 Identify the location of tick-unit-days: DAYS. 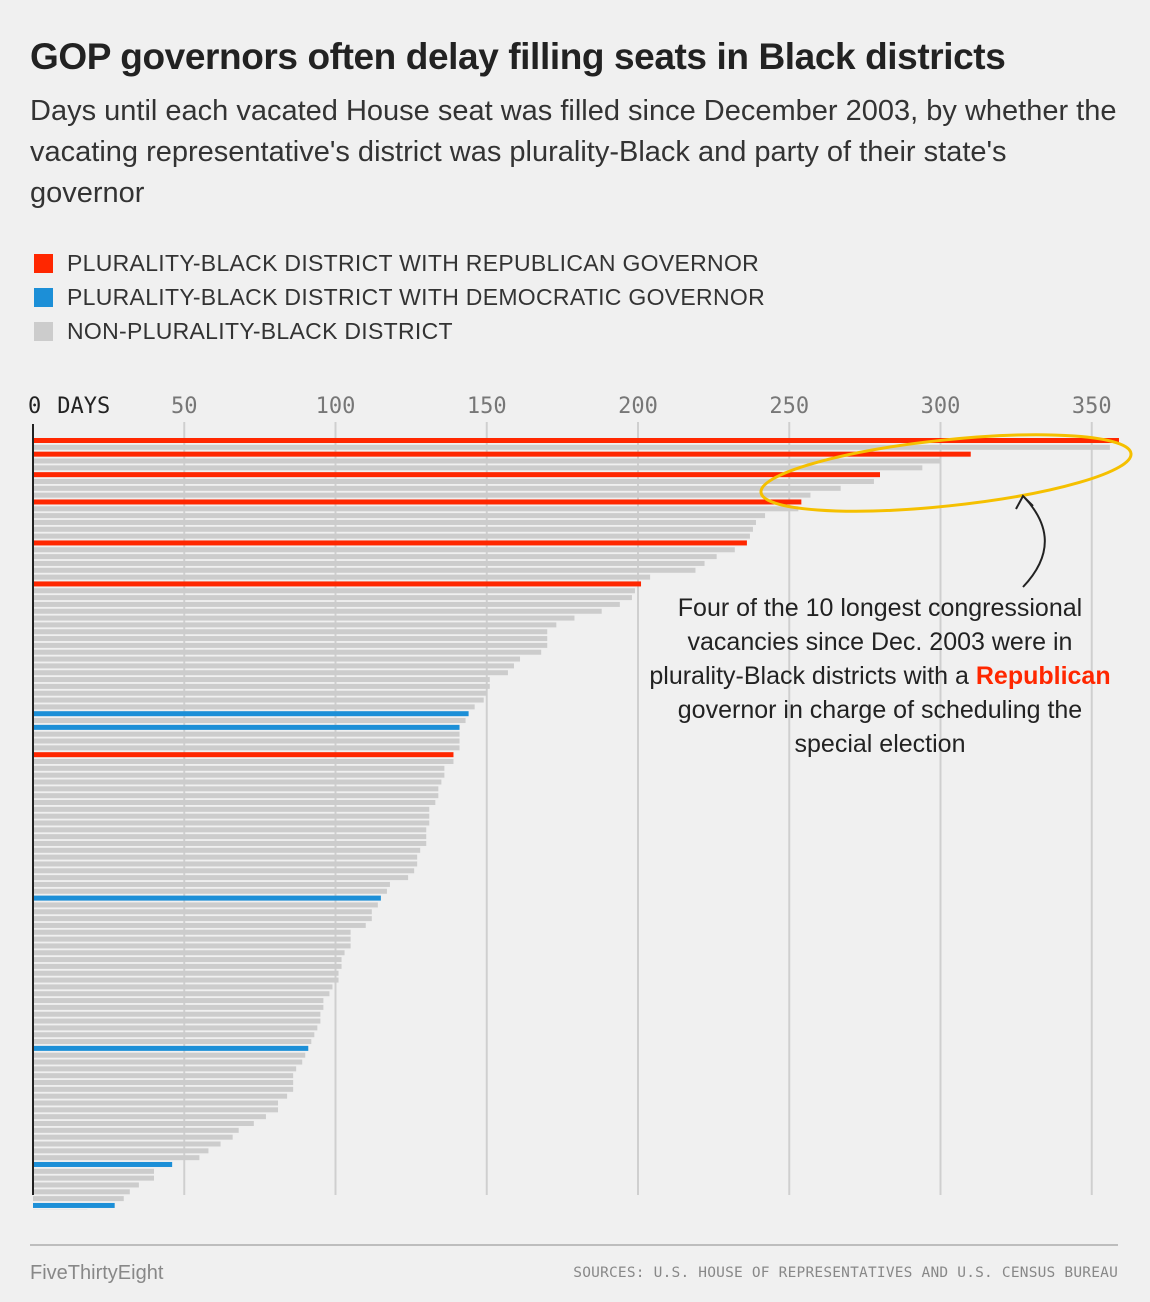
(83, 406).